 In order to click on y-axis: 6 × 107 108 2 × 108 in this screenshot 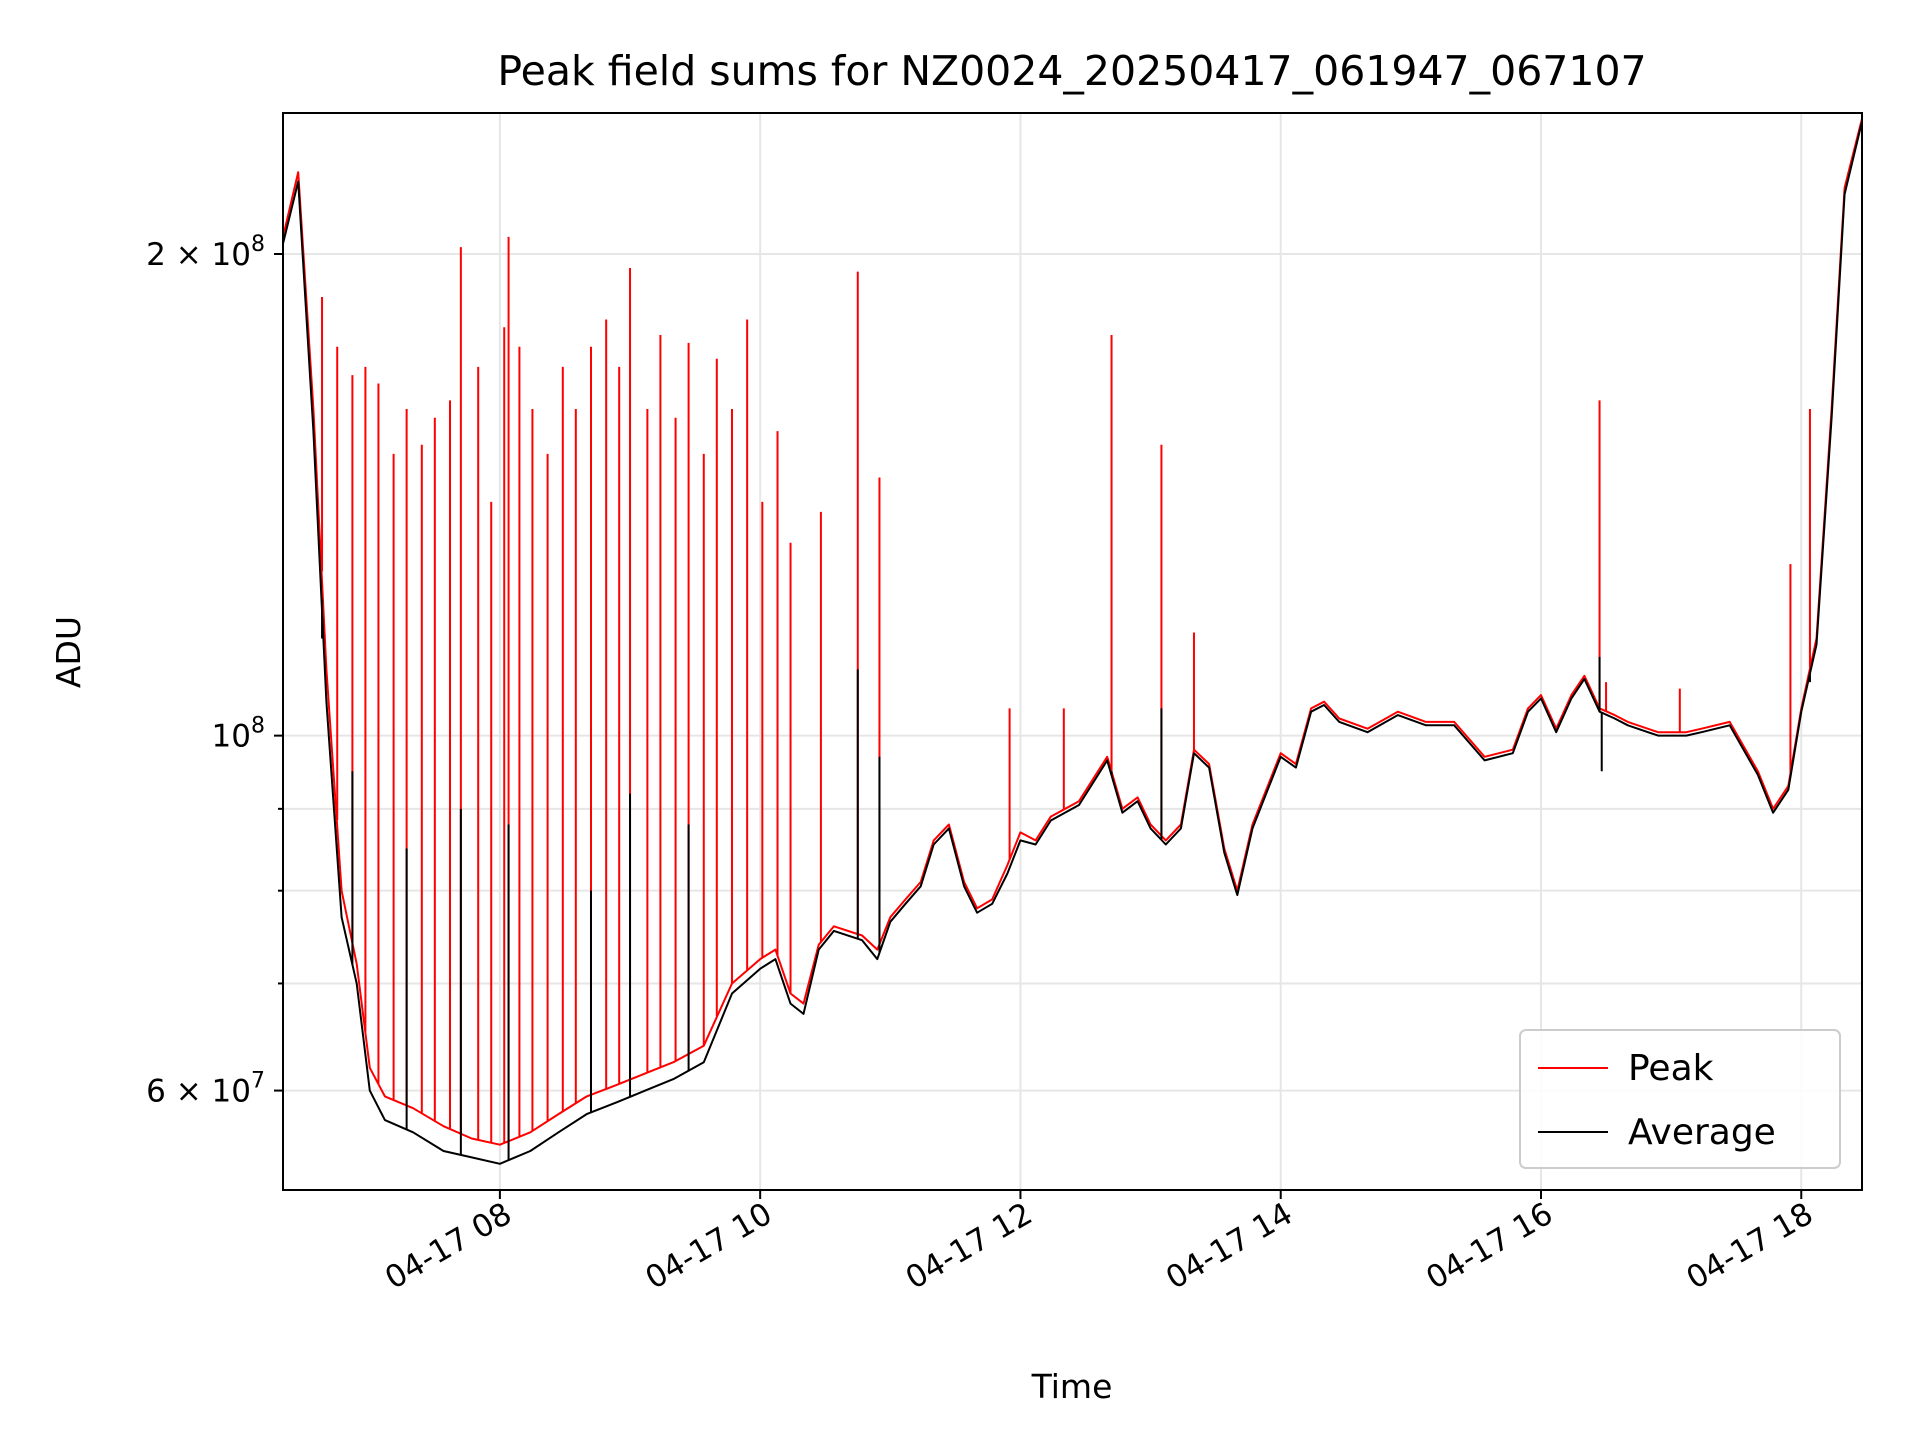, I will do `click(214, 671)`.